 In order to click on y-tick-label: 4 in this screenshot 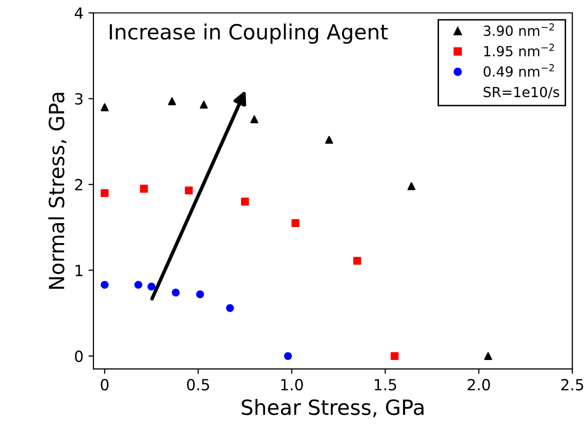, I will do `click(78, 13)`.